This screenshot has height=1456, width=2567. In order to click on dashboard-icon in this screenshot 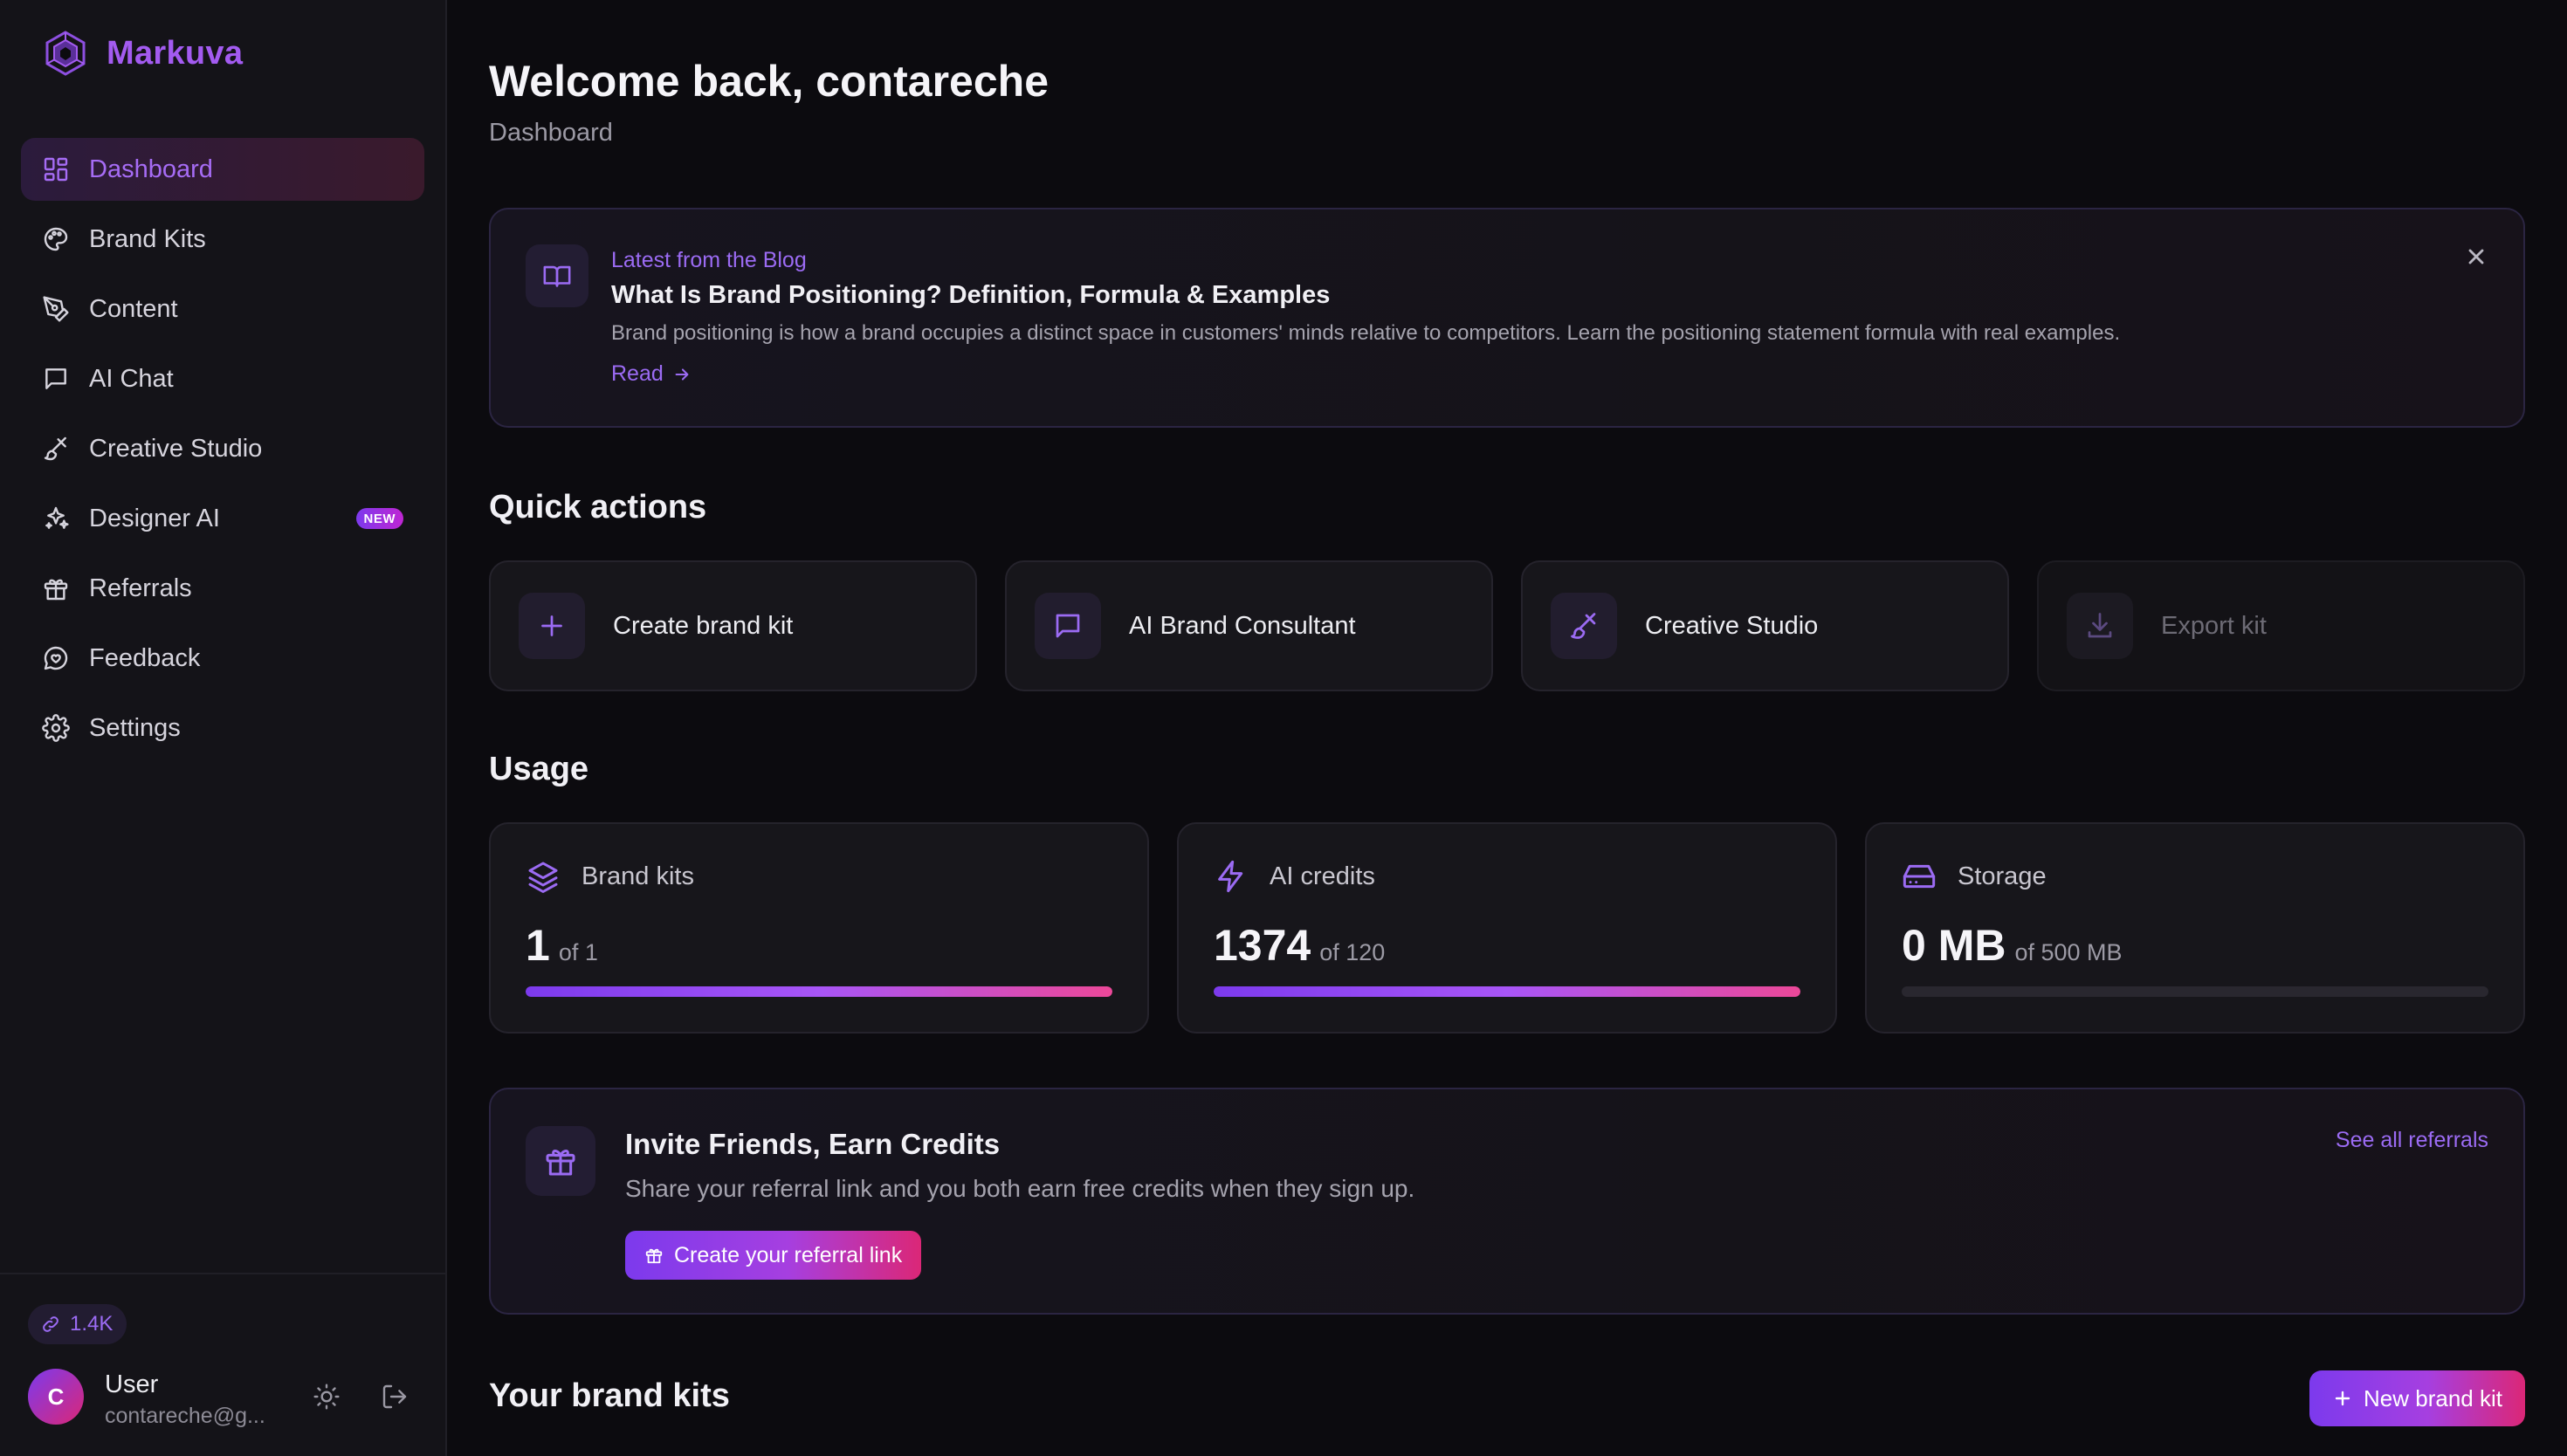, I will do `click(56, 169)`.